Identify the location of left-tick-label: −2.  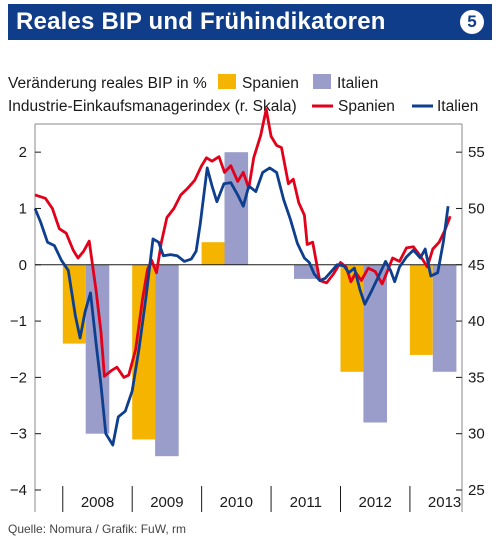
(18, 377).